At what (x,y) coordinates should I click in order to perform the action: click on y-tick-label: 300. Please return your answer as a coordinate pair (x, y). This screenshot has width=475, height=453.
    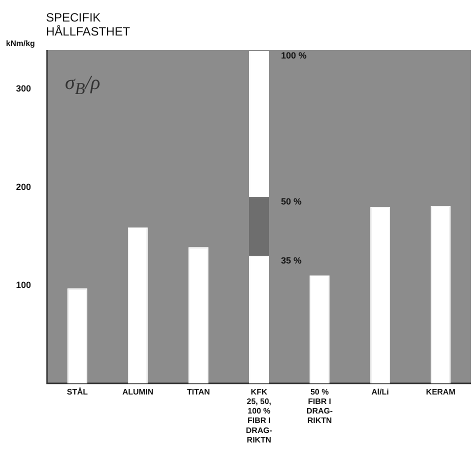
    Looking at the image, I should click on (24, 89).